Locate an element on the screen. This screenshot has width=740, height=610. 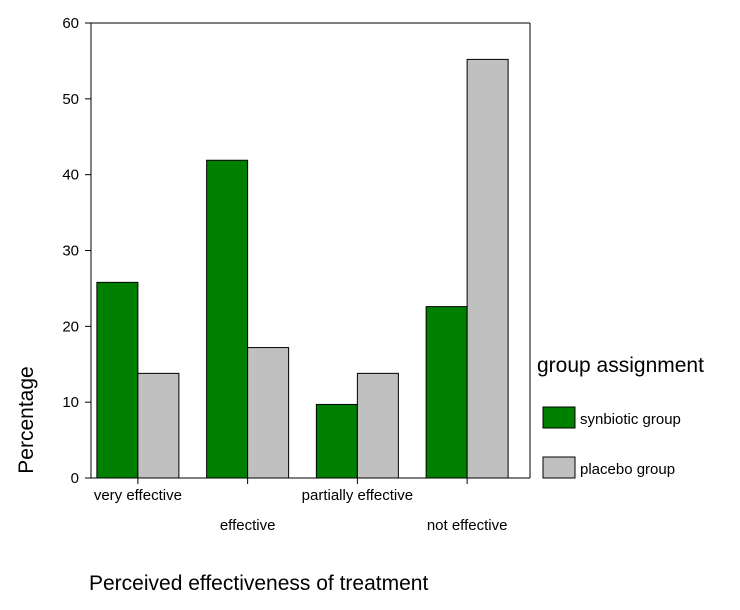
x-tick-label: very effective is located at coordinates (138, 495).